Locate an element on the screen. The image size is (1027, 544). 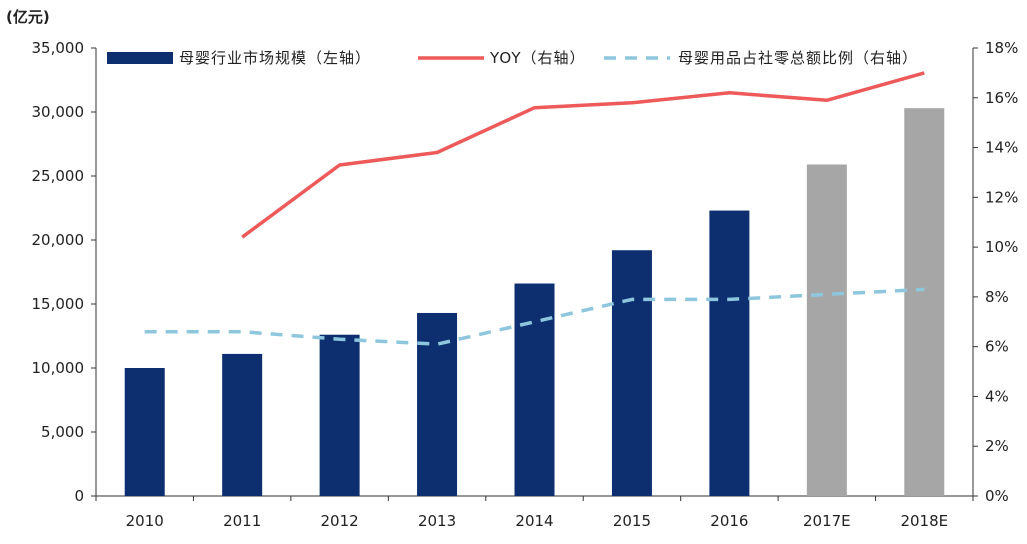
unit-label: (亿元) is located at coordinates (28, 17).